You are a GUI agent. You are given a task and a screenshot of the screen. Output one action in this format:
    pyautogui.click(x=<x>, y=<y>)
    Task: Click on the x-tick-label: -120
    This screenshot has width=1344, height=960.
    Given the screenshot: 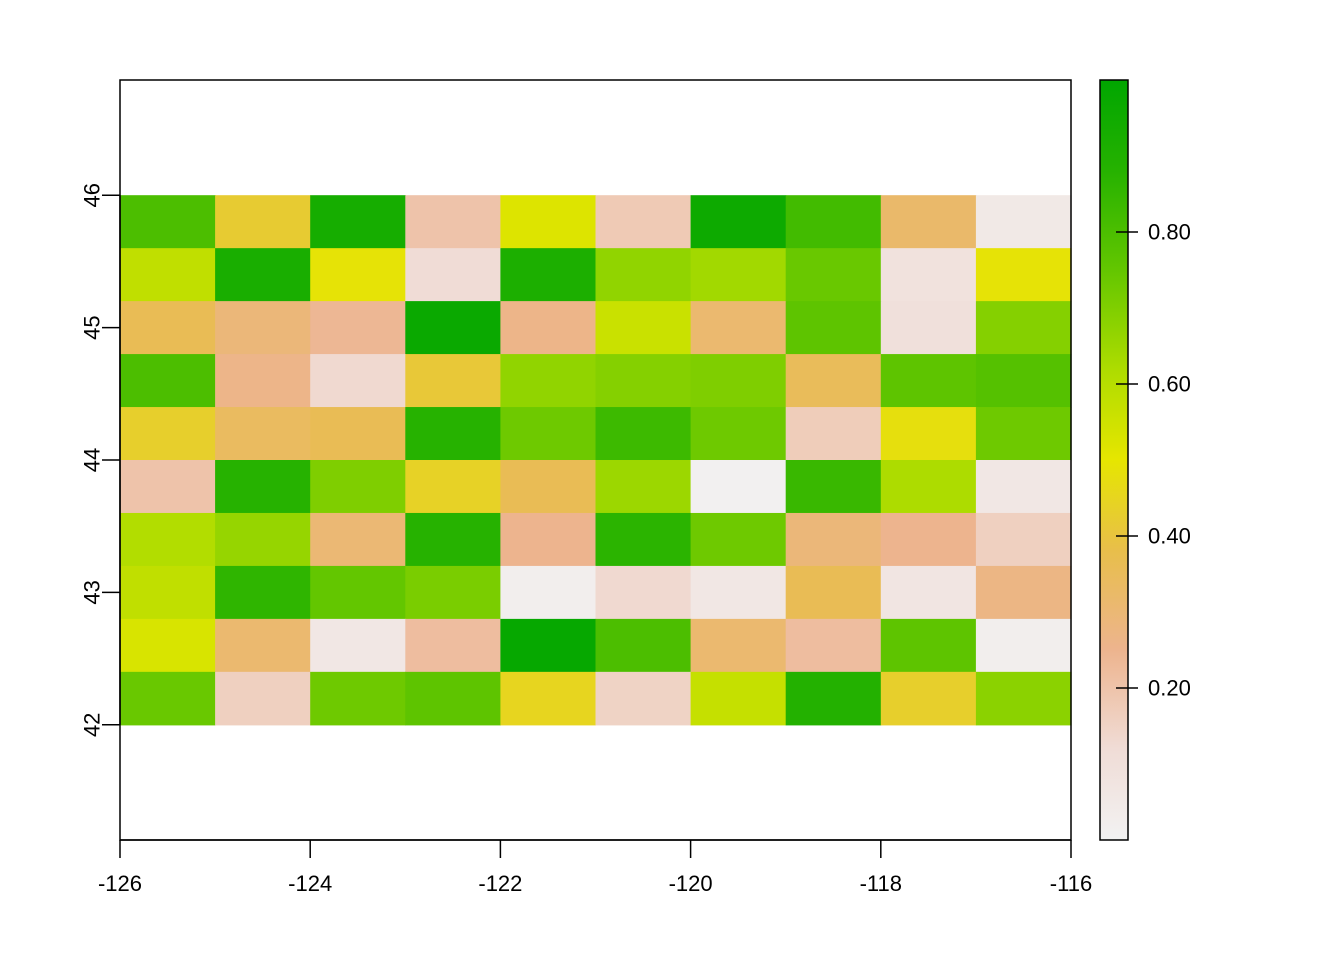 What is the action you would take?
    pyautogui.click(x=691, y=883)
    